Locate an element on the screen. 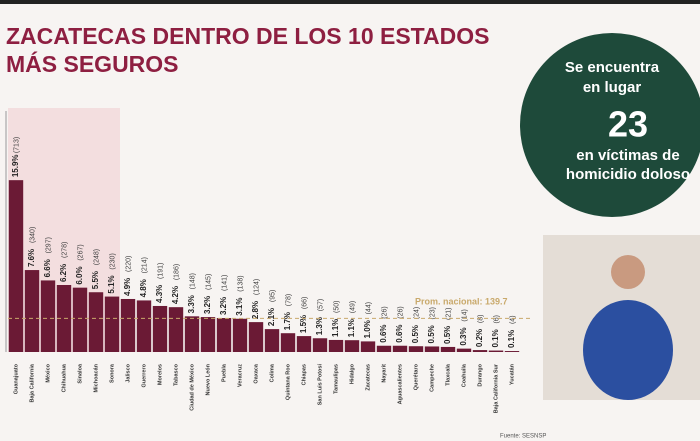  x-tick-label: Baja California is located at coordinates (32, 382).